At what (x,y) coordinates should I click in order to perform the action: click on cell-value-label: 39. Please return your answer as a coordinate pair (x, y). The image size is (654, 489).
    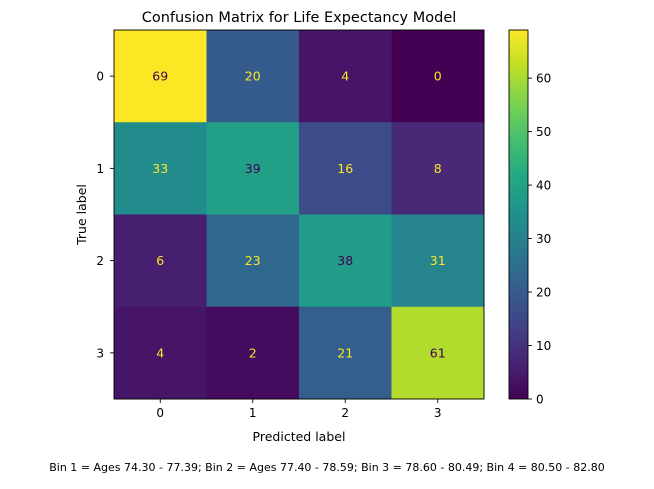
    Looking at the image, I should click on (253, 168).